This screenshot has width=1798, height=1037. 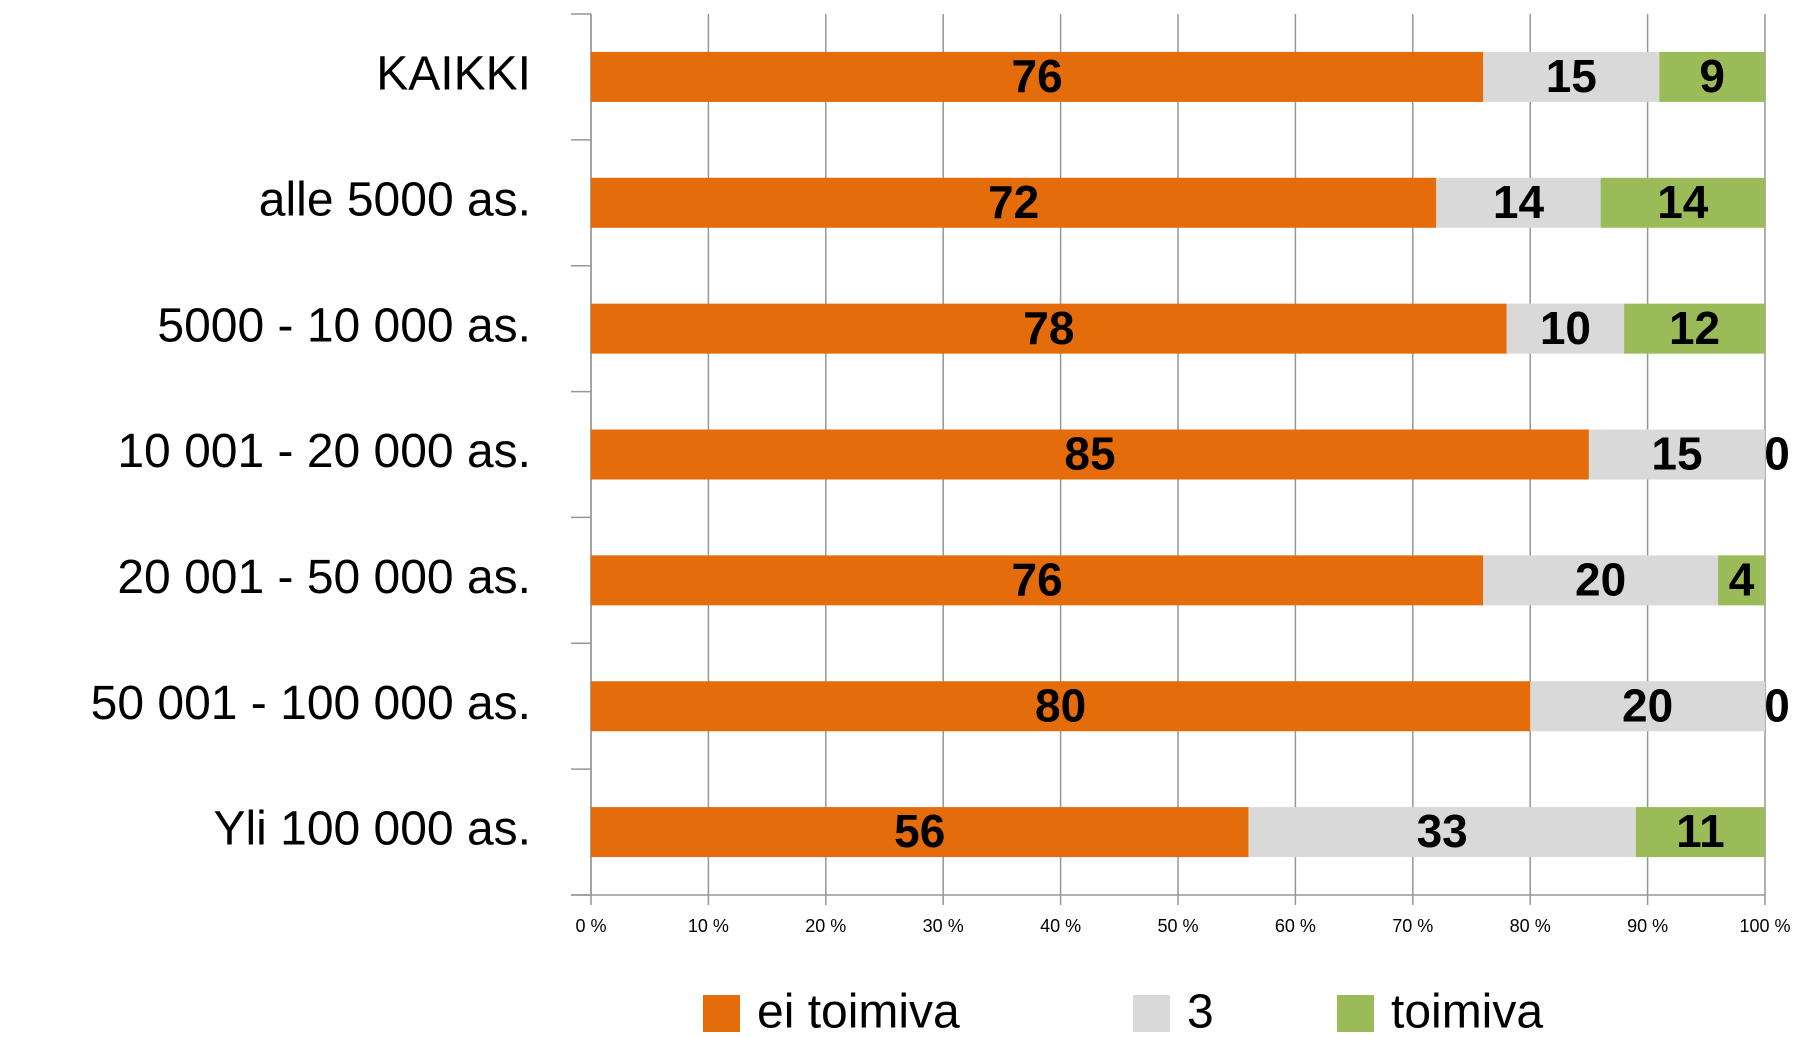 I want to click on data-label: 72, so click(x=1013, y=202).